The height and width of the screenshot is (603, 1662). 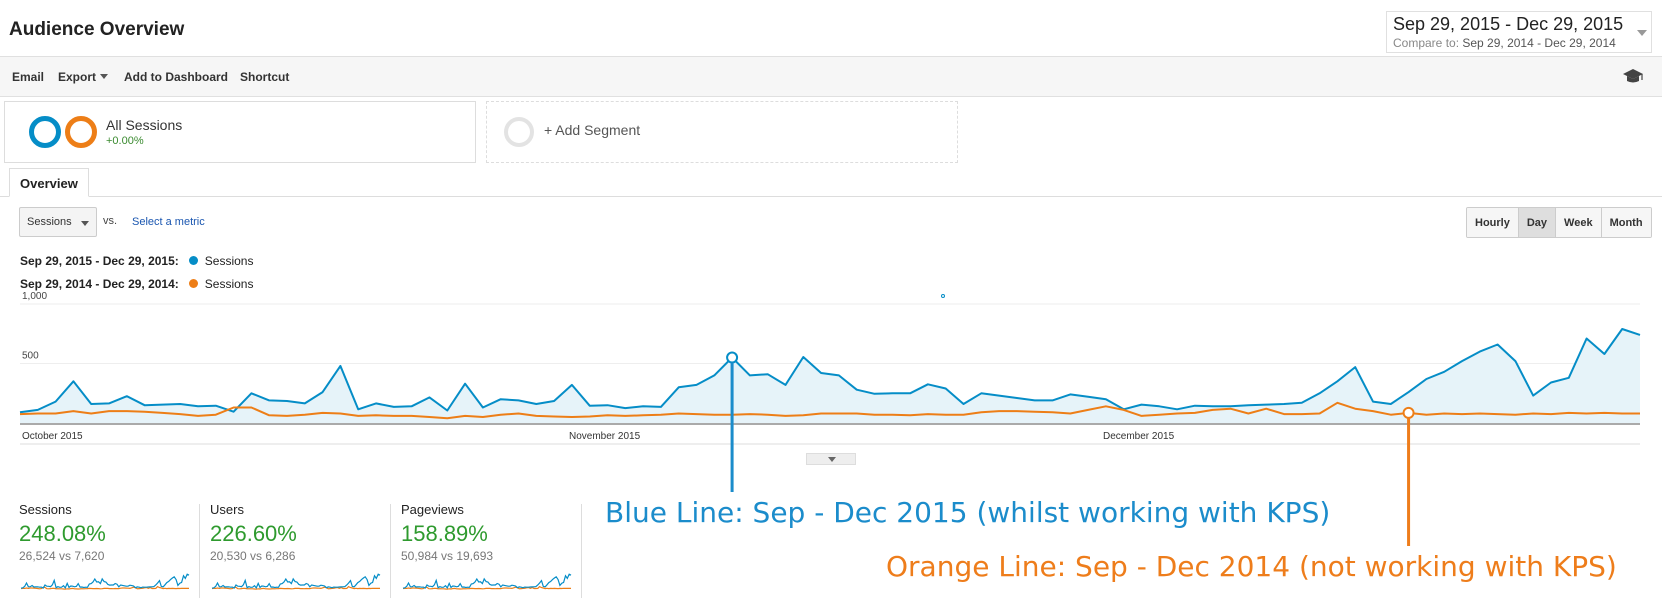 I want to click on scorecard-title: Pageviews, so click(x=432, y=509).